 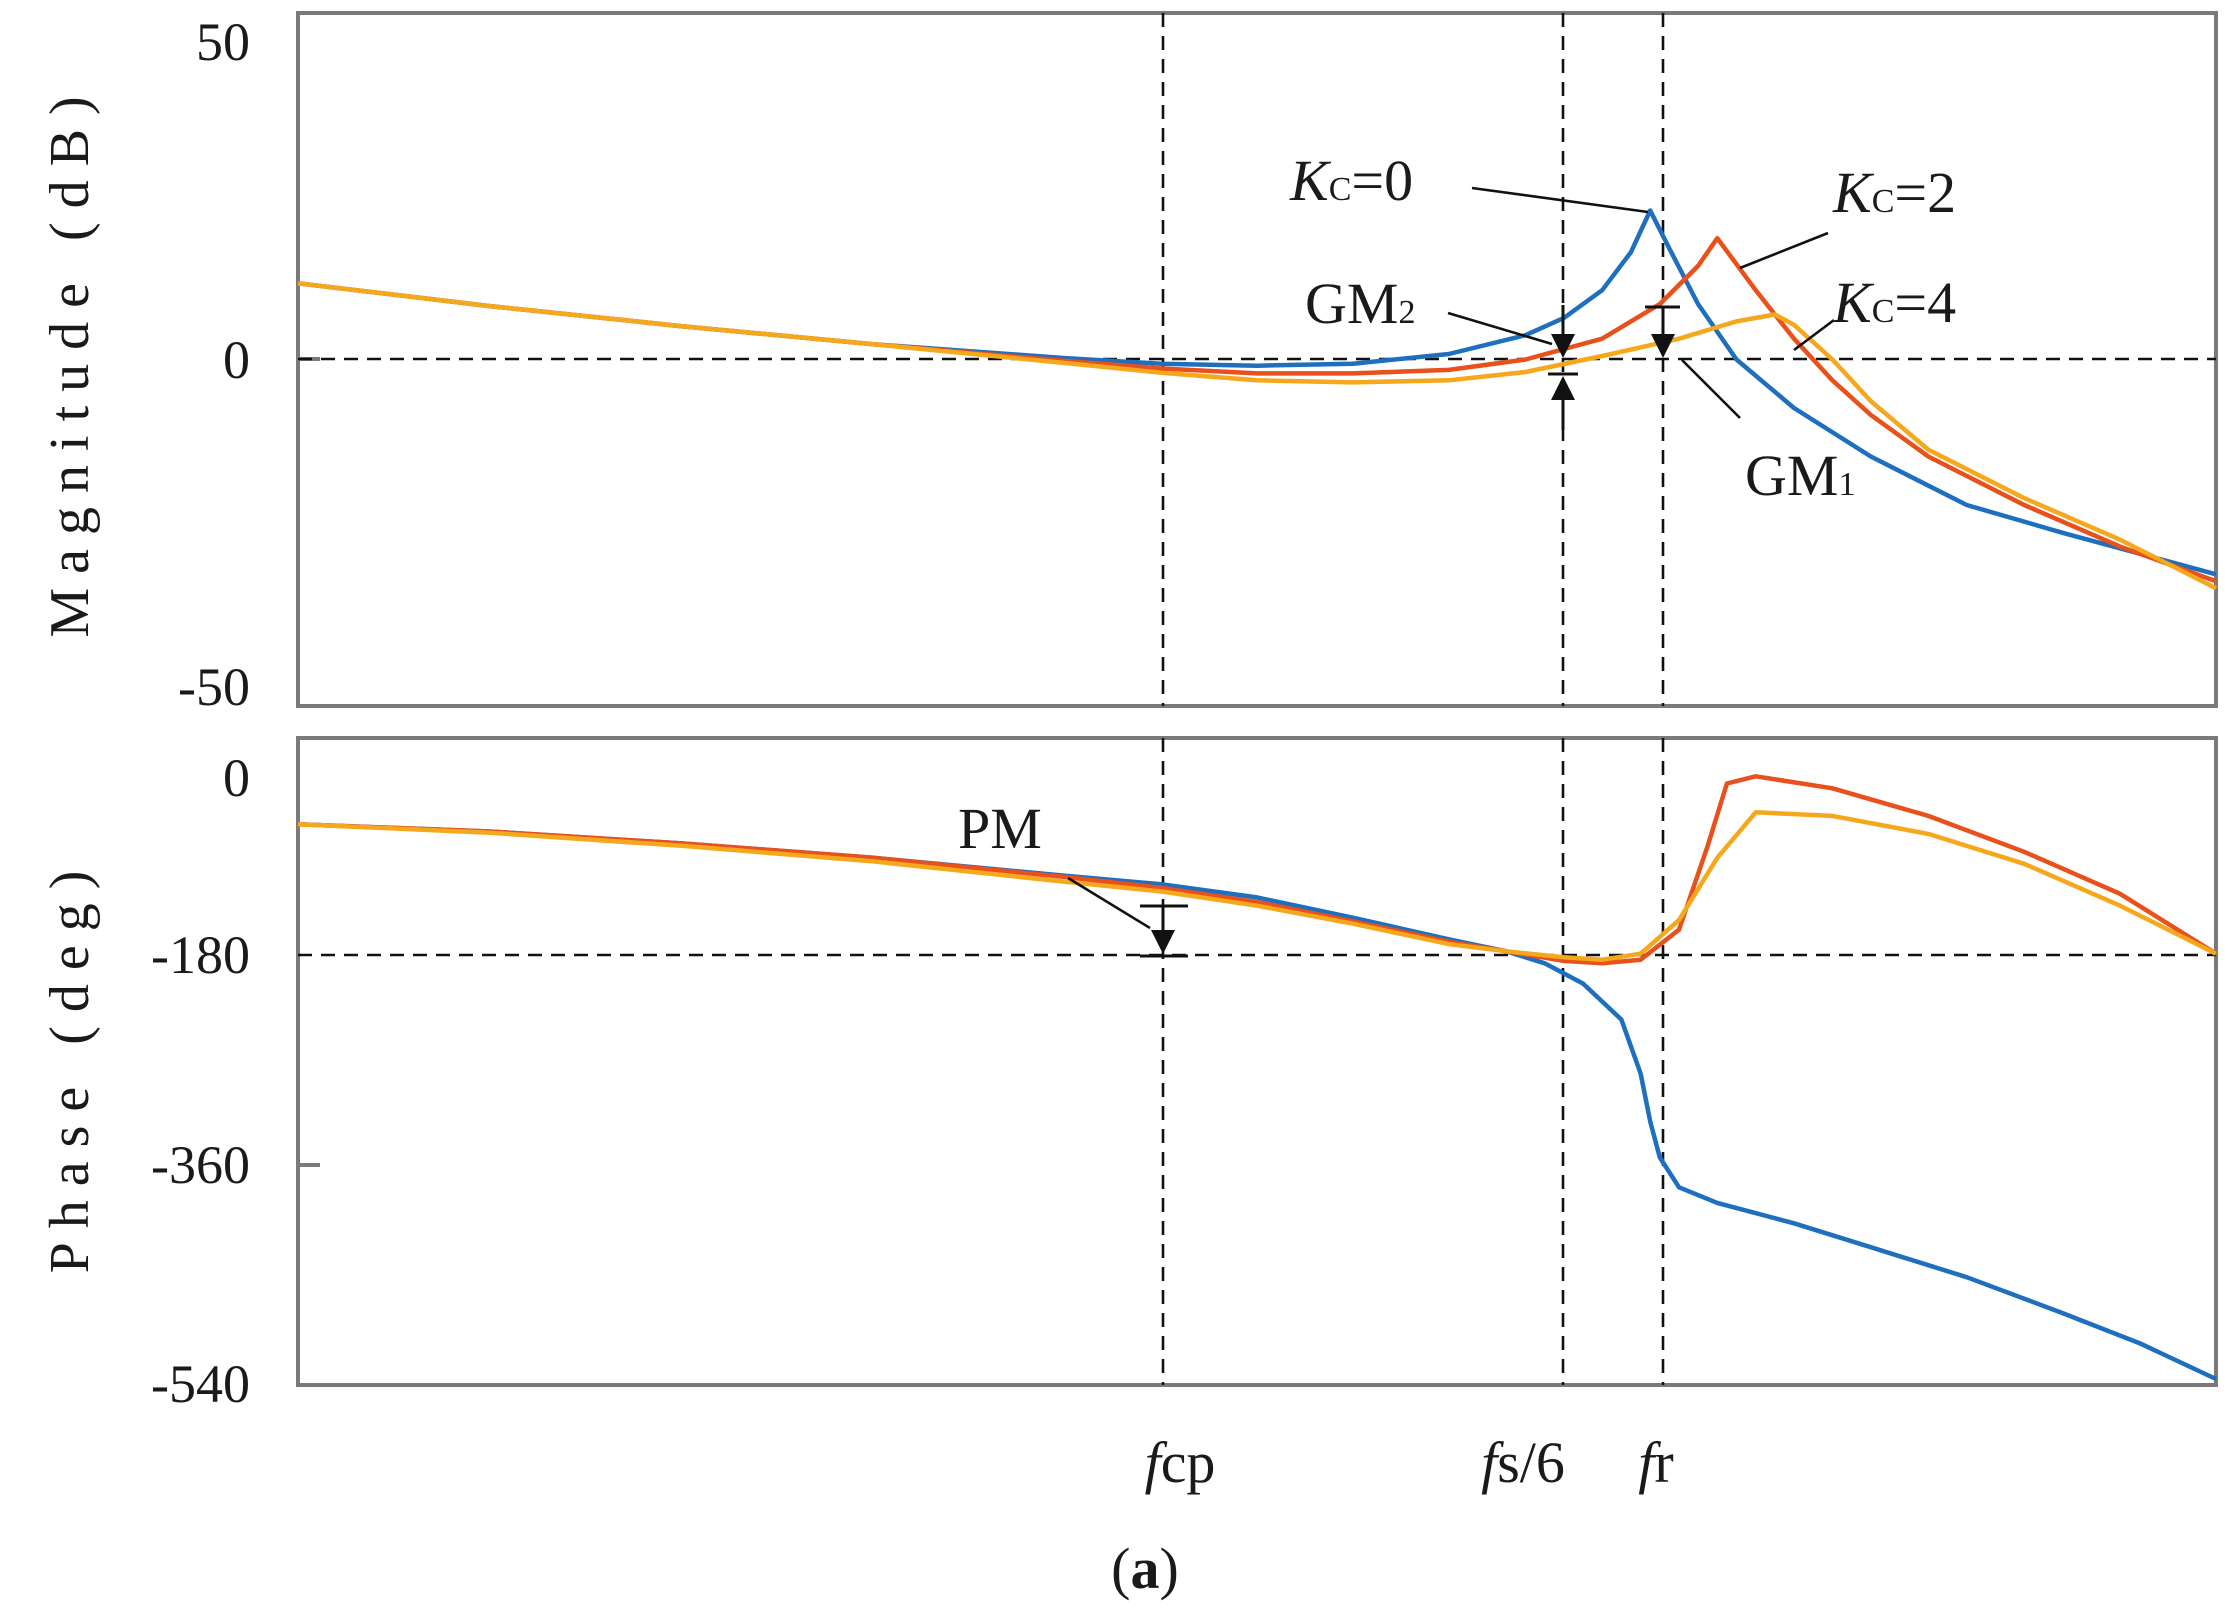 I want to click on xtick-fs6: fs/6, so click(x=1523, y=1462).